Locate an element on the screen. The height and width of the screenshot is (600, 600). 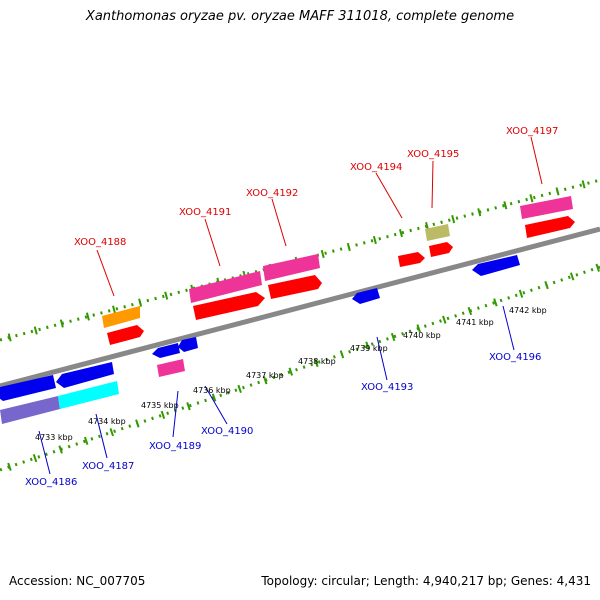
gene-label-XOO_4190: XOO_4190 is located at coordinates (227, 431).